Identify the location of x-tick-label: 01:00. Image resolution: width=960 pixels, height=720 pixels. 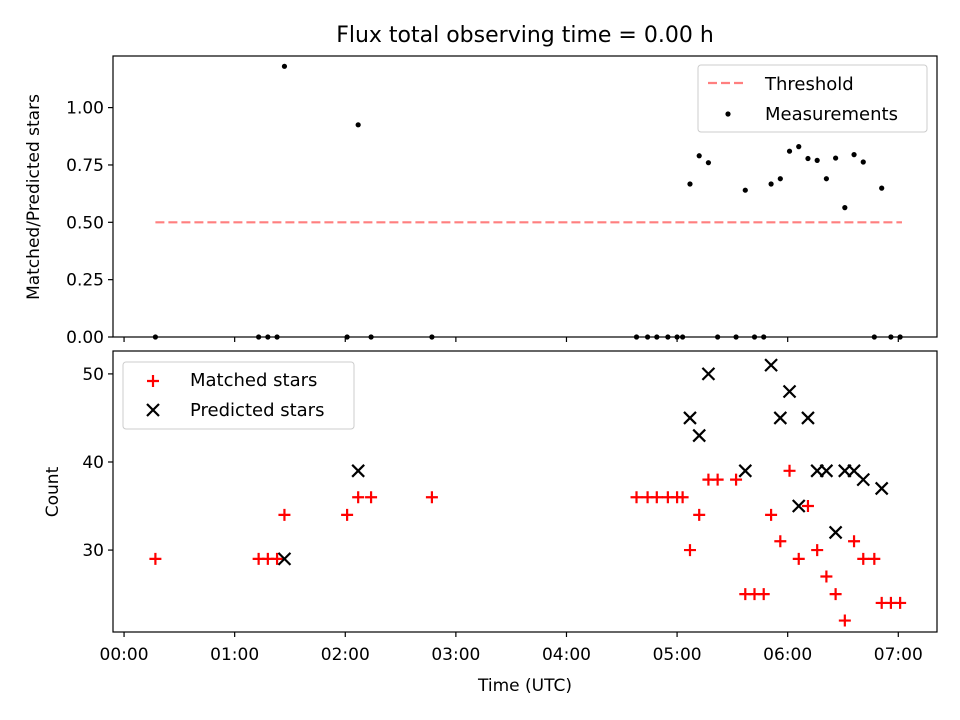
(234, 655).